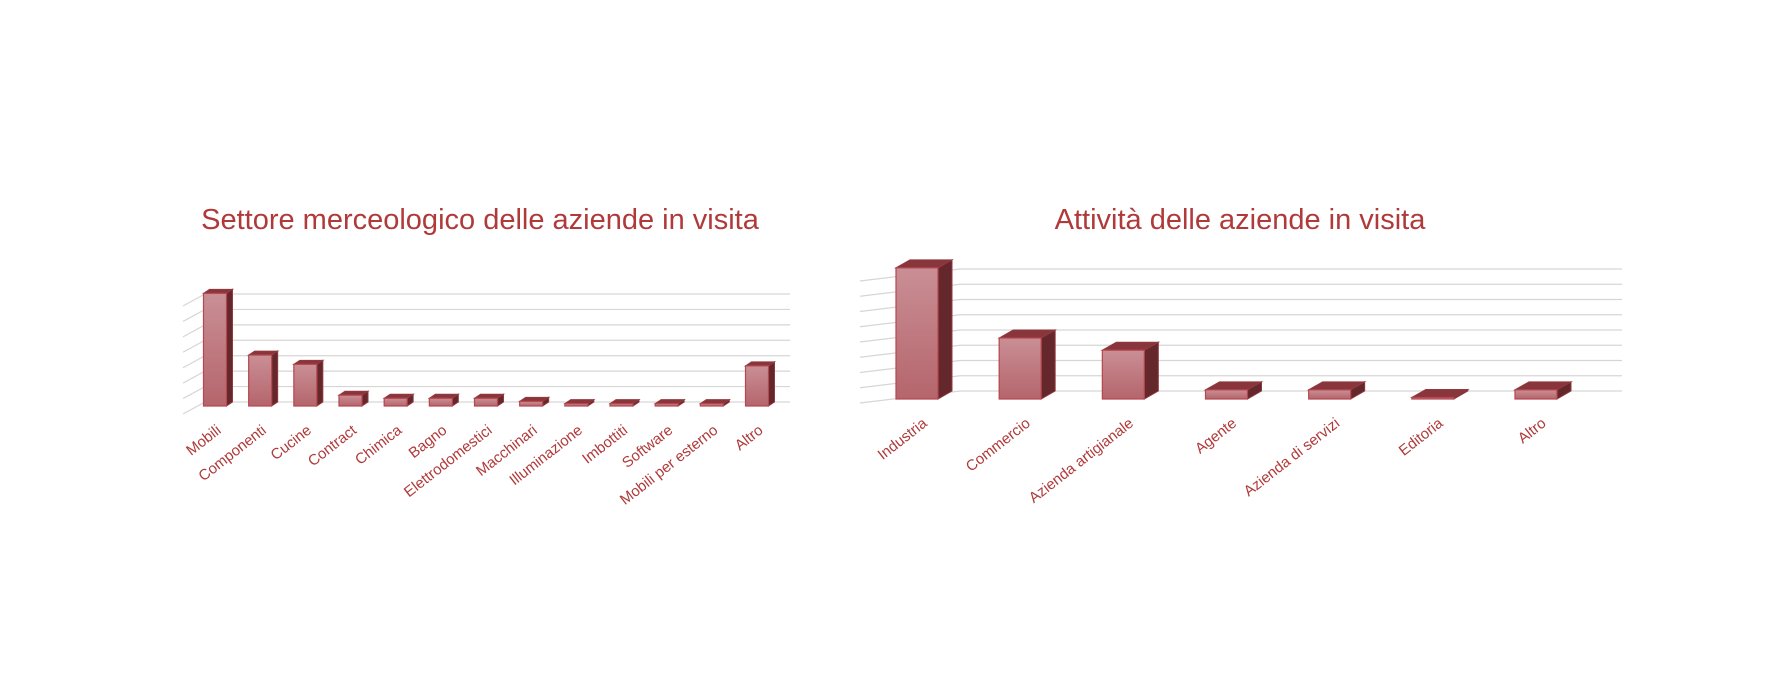 The height and width of the screenshot is (689, 1772). I want to click on x-tick-label: Contract, so click(333, 445).